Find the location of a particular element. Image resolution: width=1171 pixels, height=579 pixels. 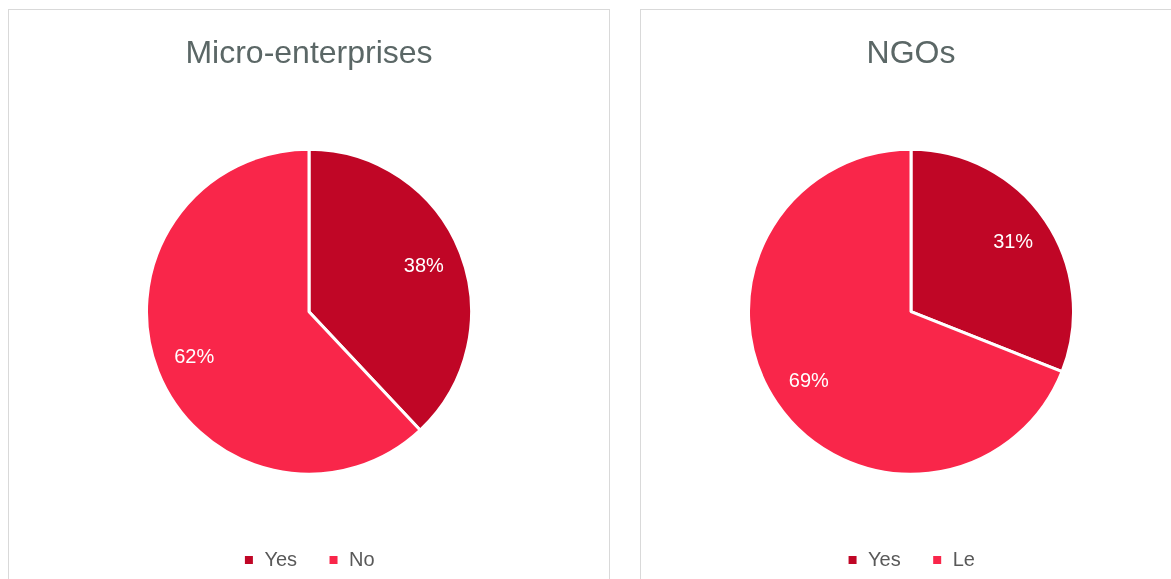

data-label: 38% is located at coordinates (424, 264).